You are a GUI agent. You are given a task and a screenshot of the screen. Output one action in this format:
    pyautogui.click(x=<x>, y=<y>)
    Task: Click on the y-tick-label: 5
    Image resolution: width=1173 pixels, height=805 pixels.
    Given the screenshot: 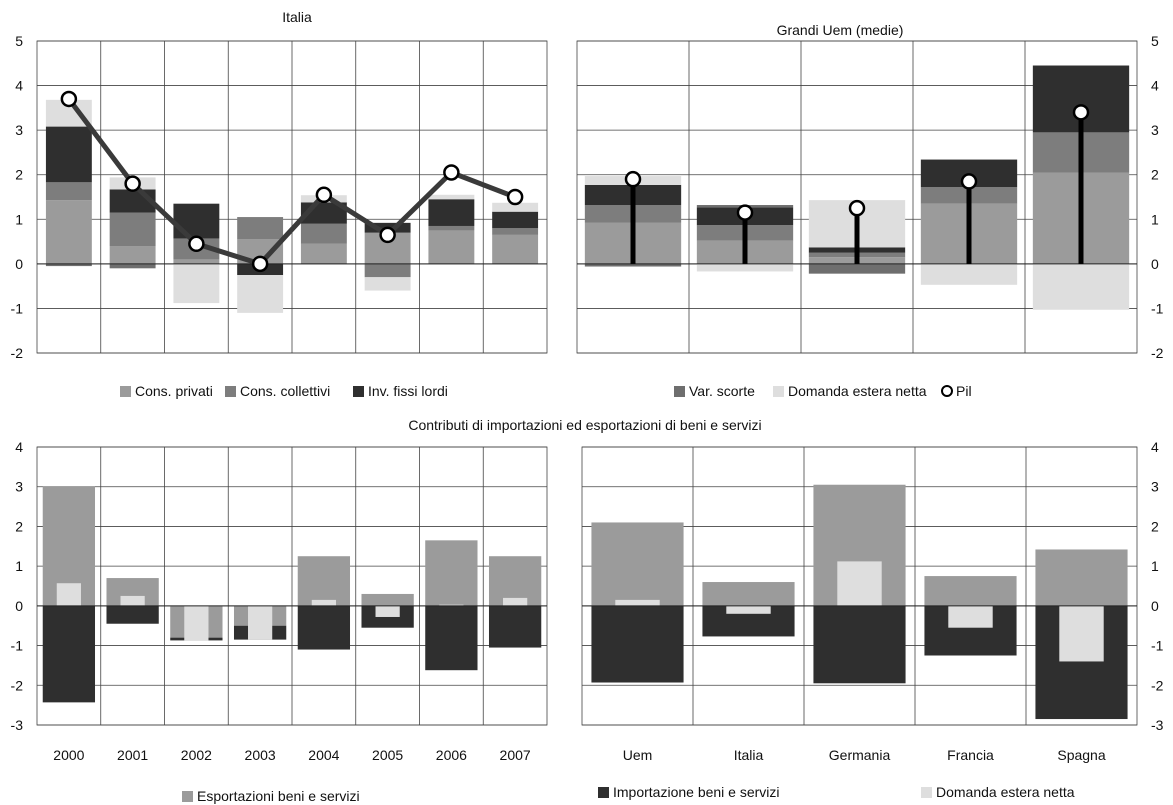 What is the action you would take?
    pyautogui.click(x=1155, y=41)
    